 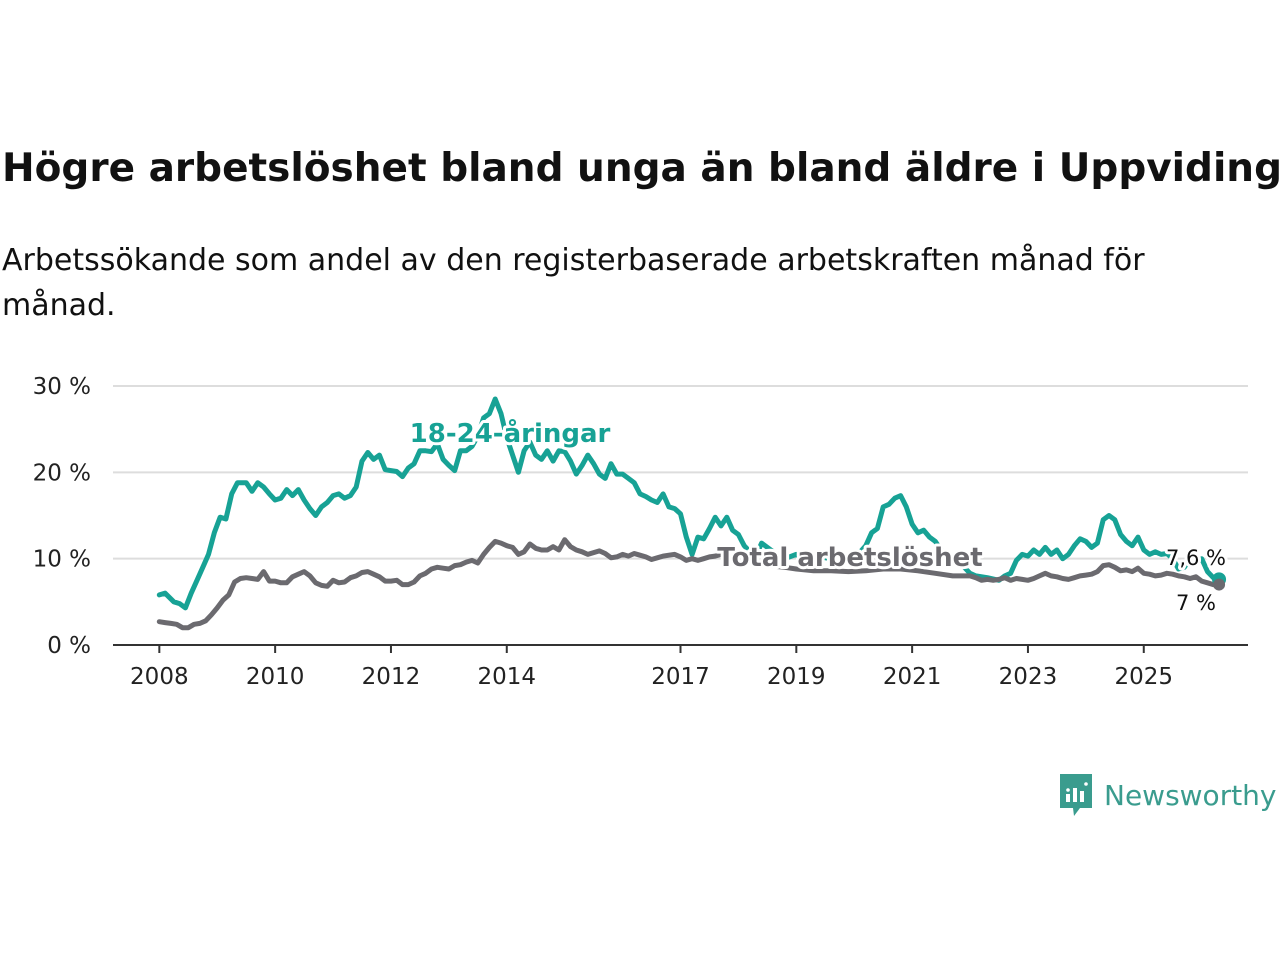 I want to click on x-tick-label: 2023, so click(x=1028, y=677).